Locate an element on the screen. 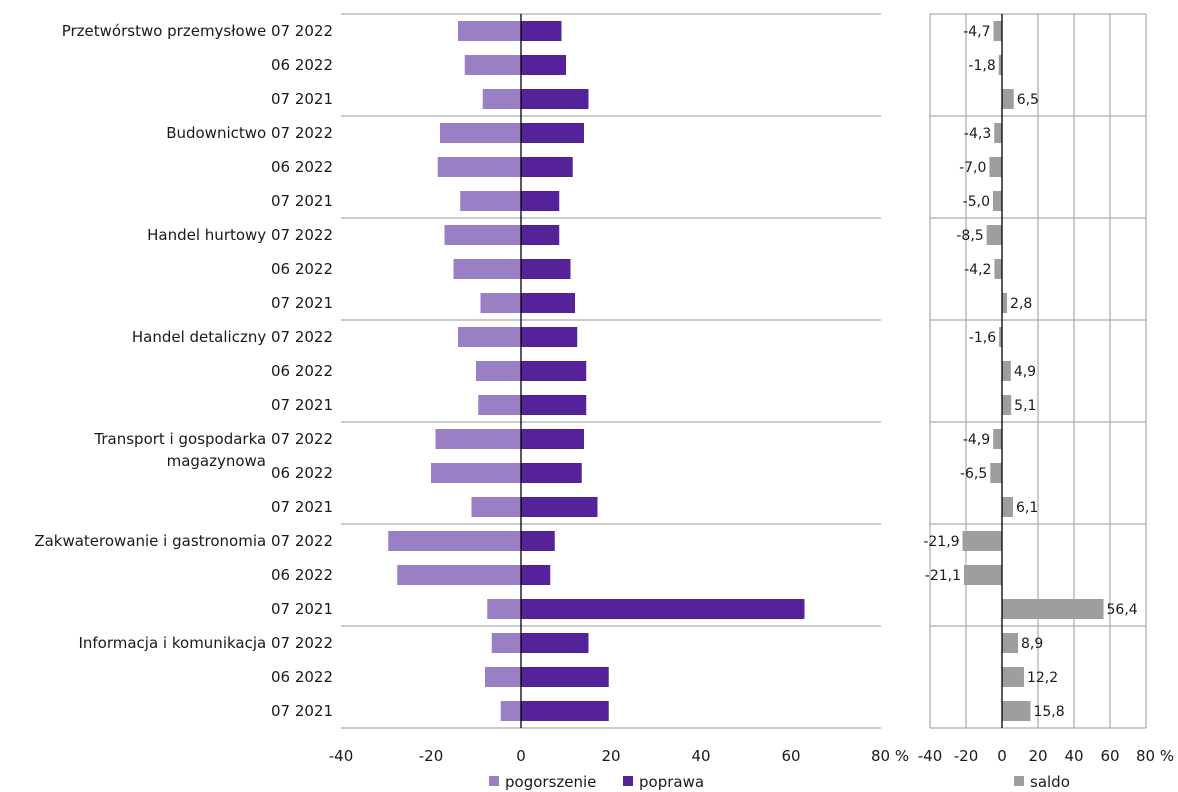 This screenshot has width=1178, height=792. saldo-data-label: 6,1 is located at coordinates (1027, 508).